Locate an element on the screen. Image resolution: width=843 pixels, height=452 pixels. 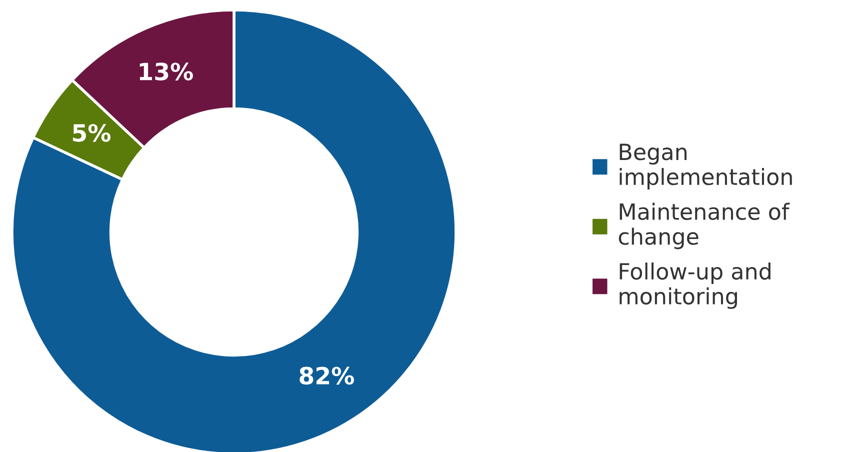
legend-label: Follow-up and monitoring is located at coordinates (695, 285).